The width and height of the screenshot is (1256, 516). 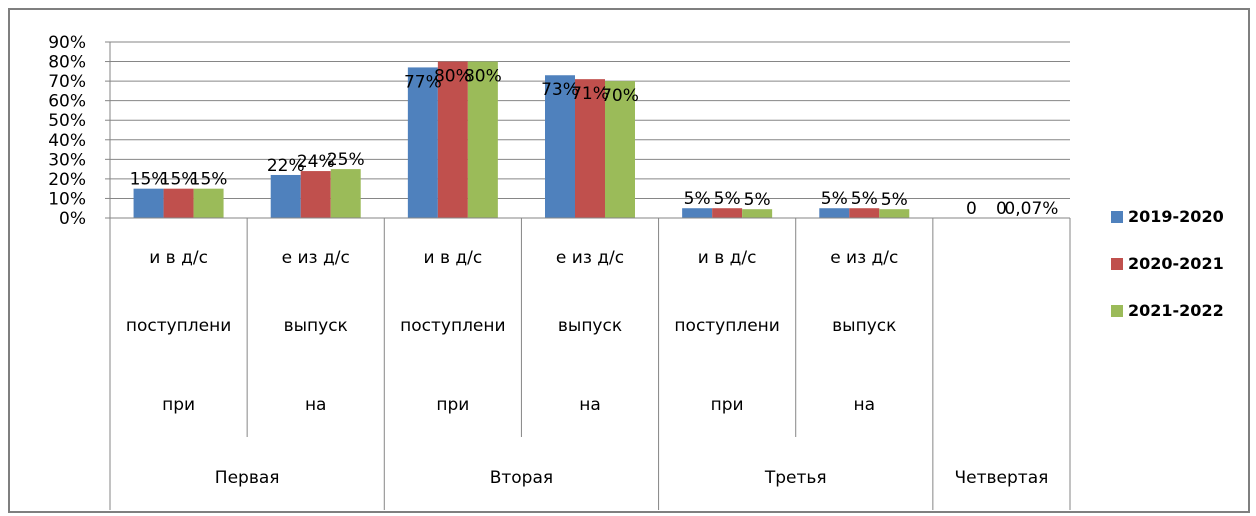 I want to click on group-label: Вторая, so click(x=521, y=478).